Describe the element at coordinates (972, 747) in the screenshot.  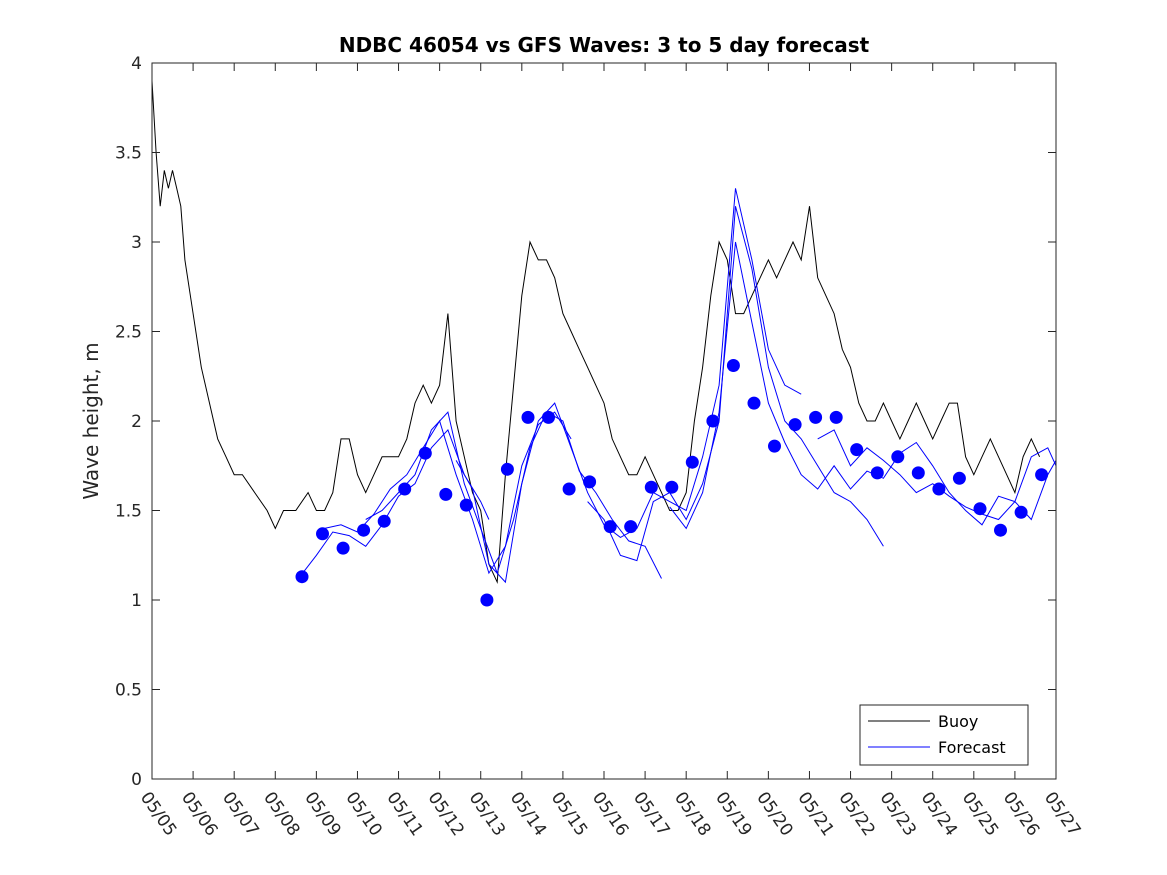
I see `legend-label-forecast: Forecast` at that location.